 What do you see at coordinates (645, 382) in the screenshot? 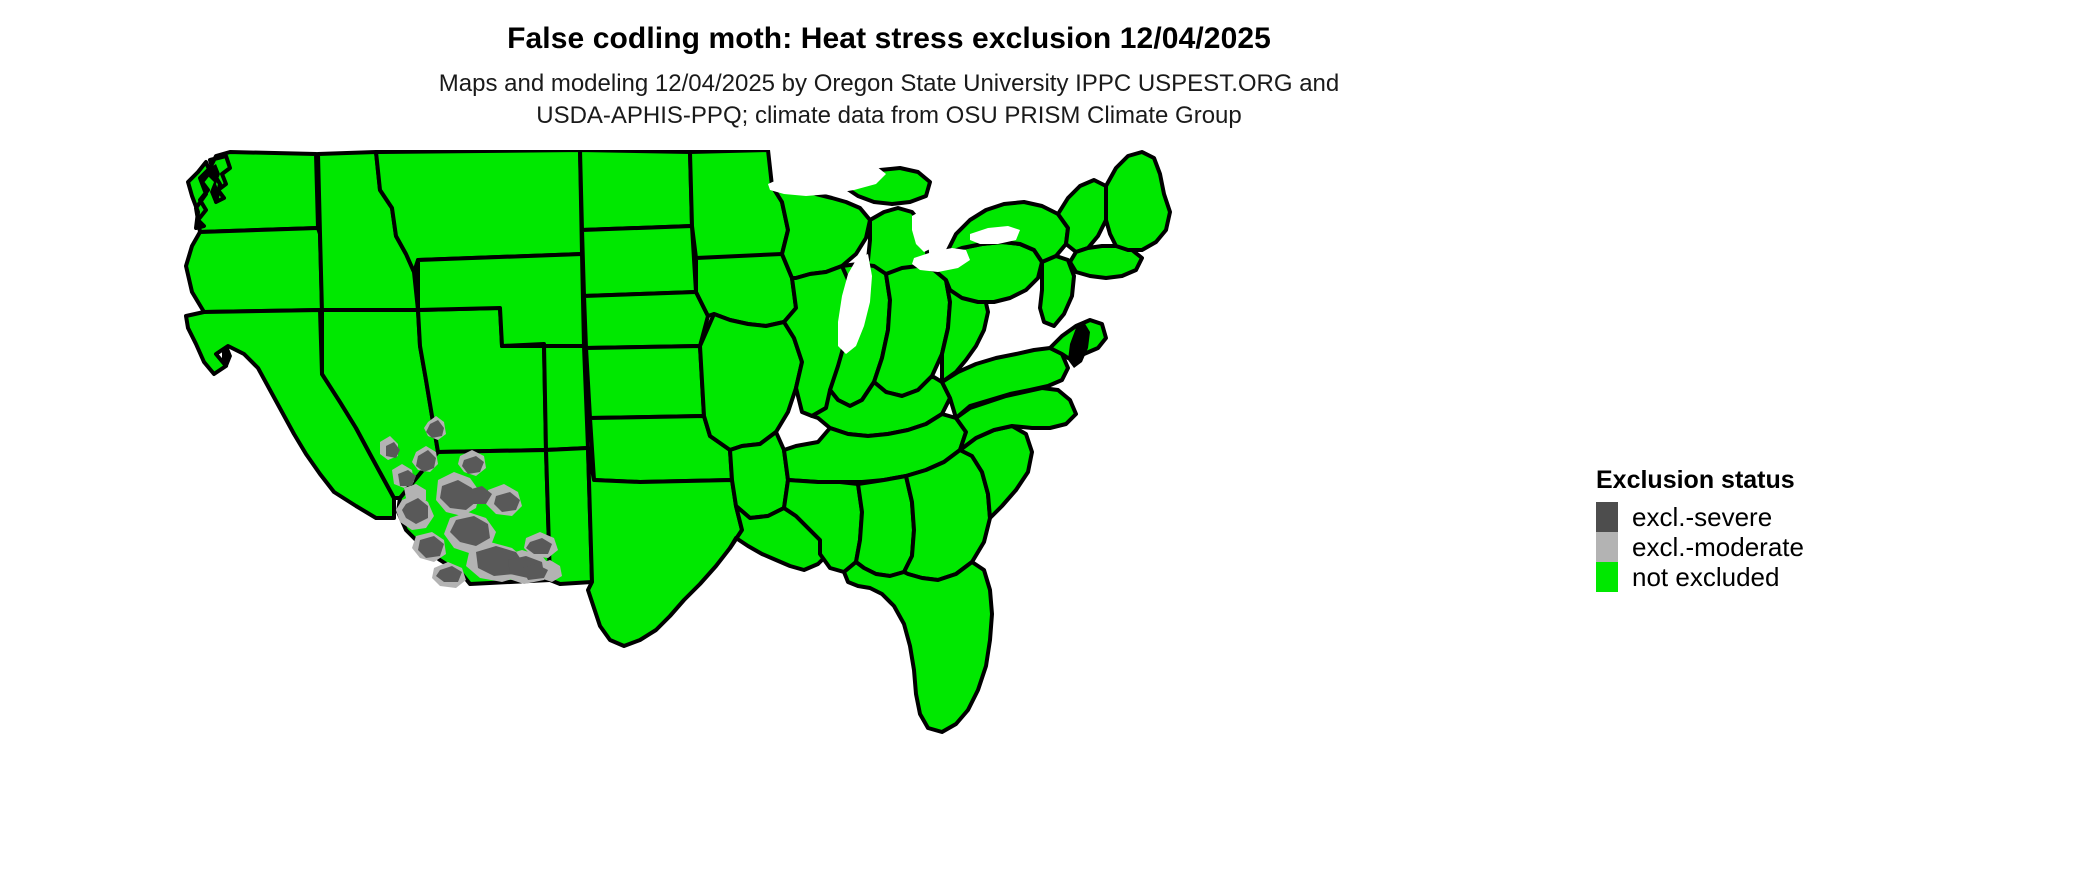
I see `state-kansas` at bounding box center [645, 382].